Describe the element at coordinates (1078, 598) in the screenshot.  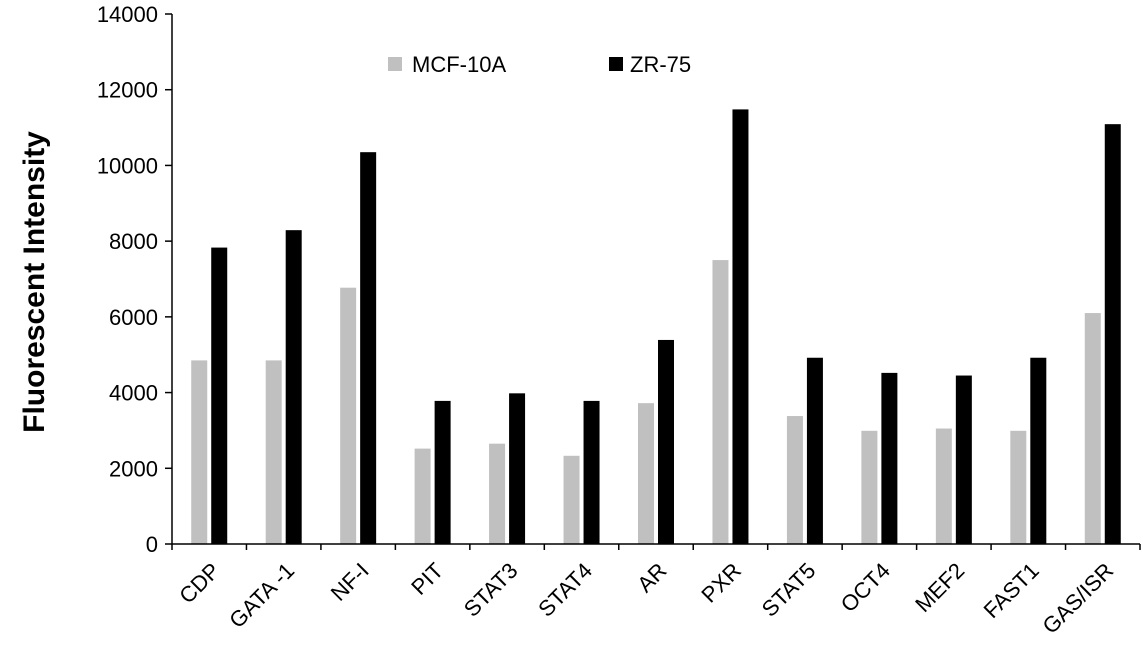
I see `x-category-label: GAS/ISR` at that location.